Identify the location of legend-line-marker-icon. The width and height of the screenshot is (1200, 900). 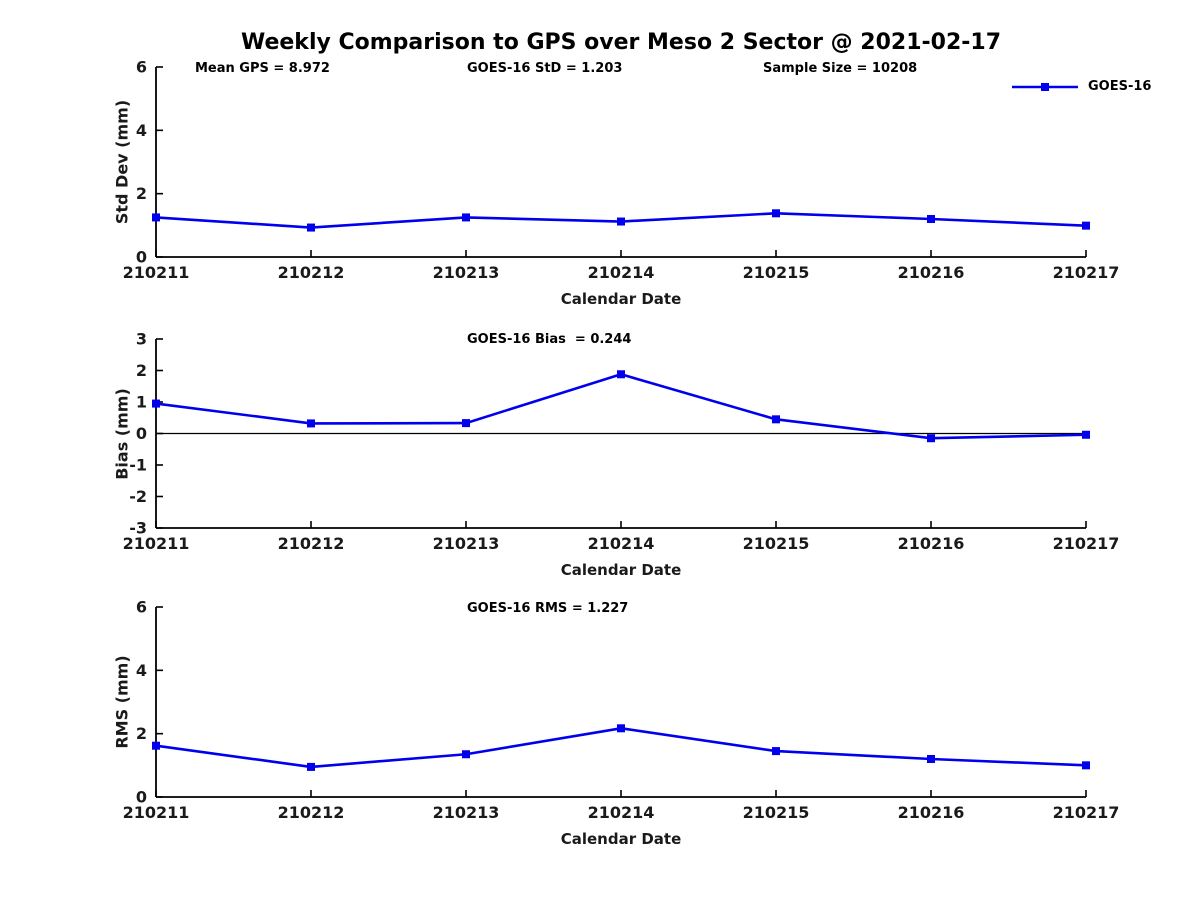
(1045, 86).